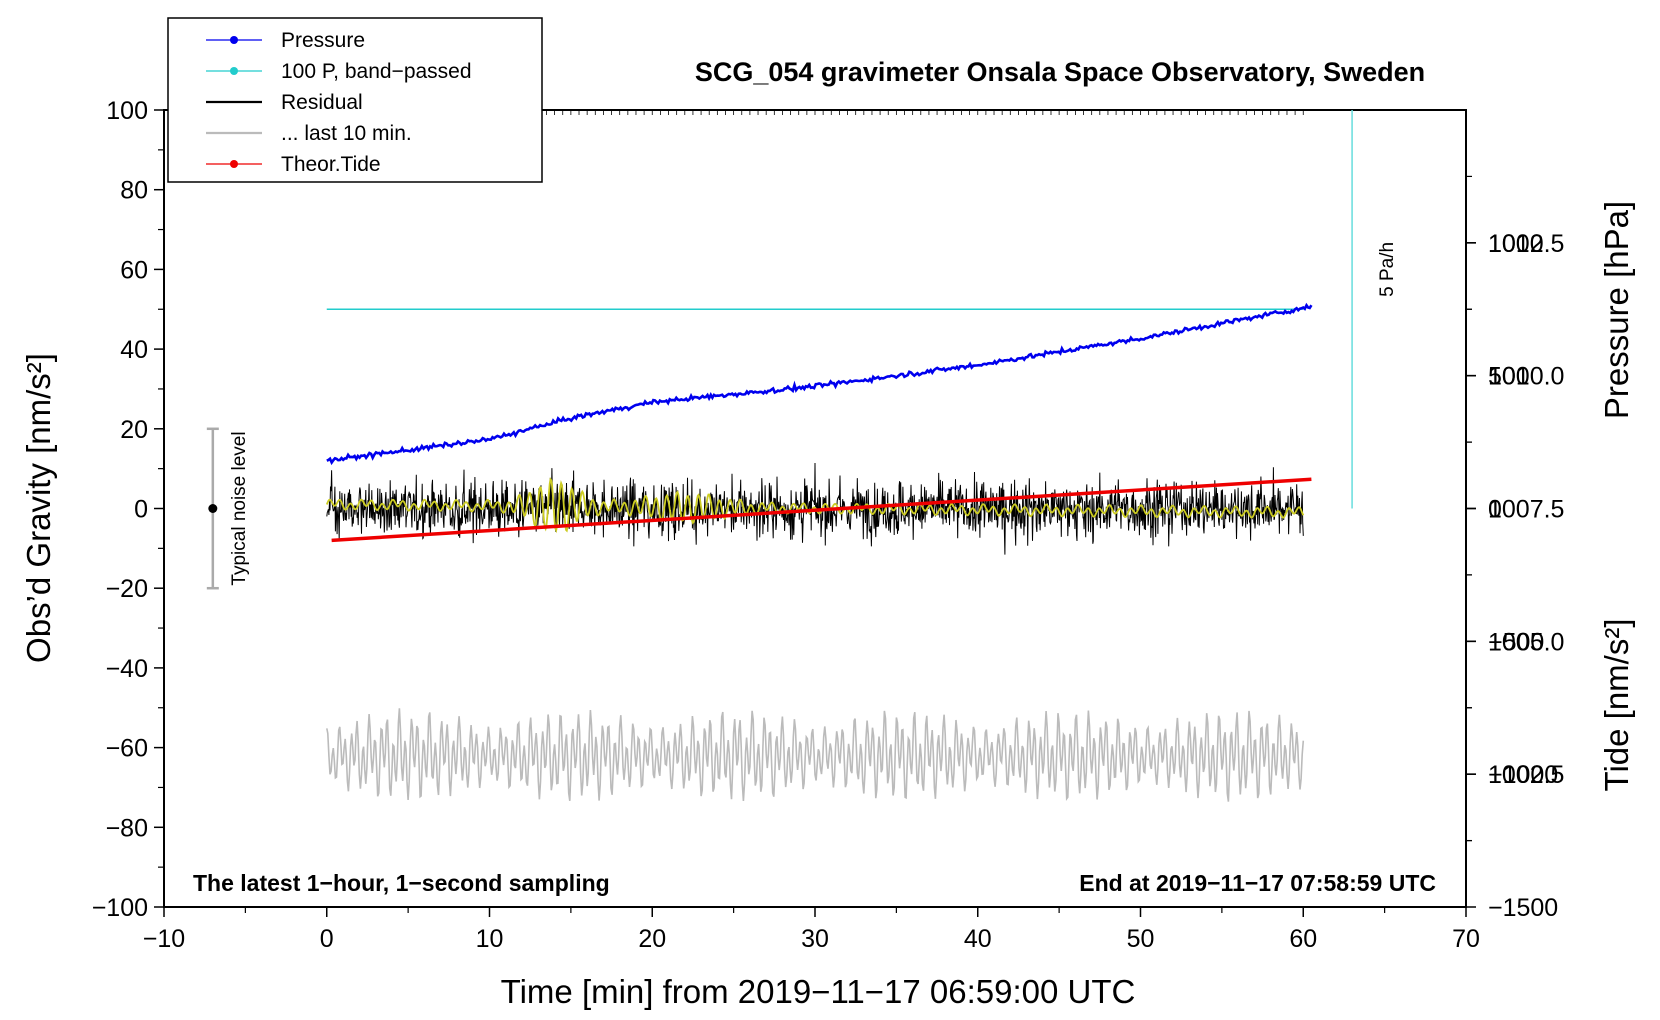 Image resolution: width=1660 pixels, height=1020 pixels. I want to click on x-tick-label: 20, so click(652, 939).